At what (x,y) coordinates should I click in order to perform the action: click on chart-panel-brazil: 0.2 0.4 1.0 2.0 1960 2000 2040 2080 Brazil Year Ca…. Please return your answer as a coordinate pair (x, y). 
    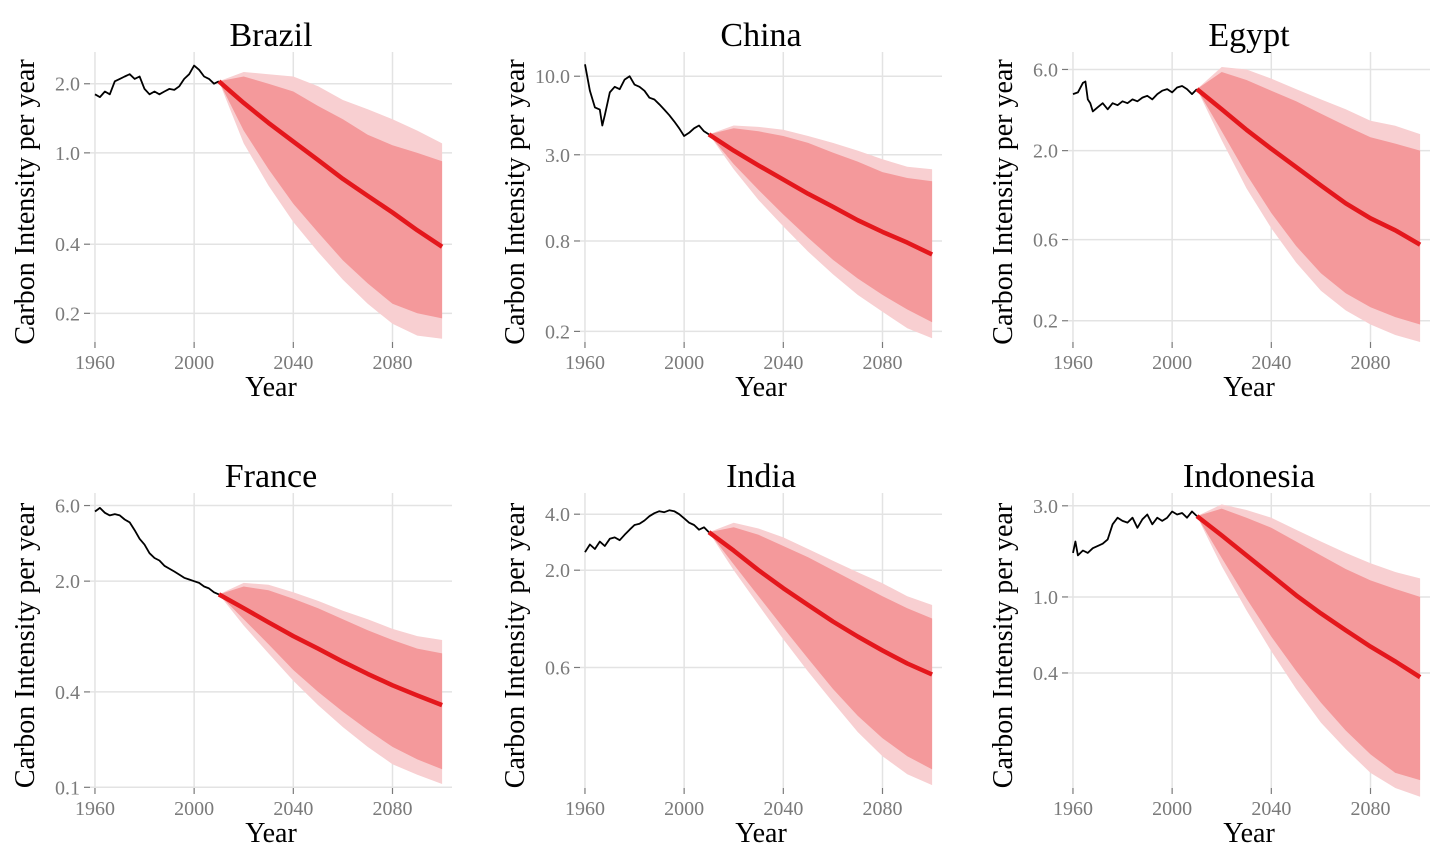
    Looking at the image, I should click on (231, 210).